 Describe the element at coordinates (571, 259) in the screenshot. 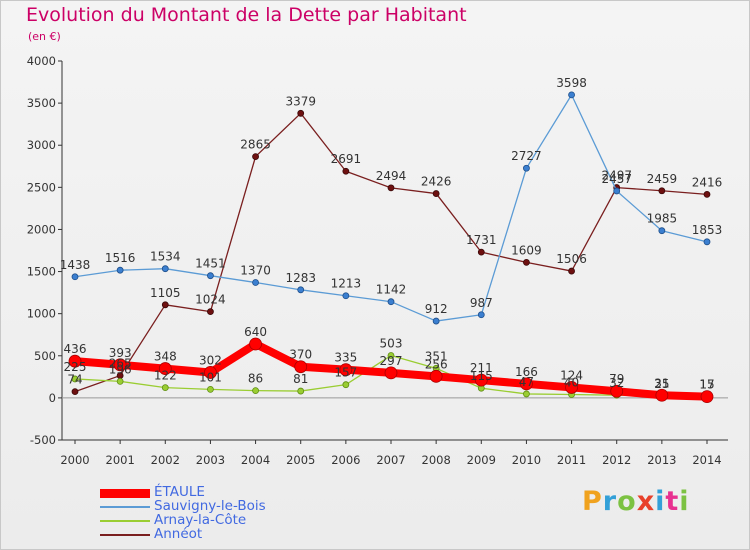

I see `data-label-ann-ot: 1506` at that location.